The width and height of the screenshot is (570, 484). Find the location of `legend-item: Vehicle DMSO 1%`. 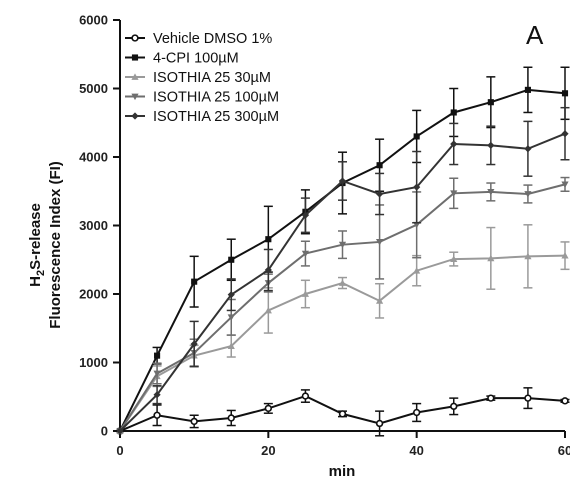

legend-item: Vehicle DMSO 1% is located at coordinates (198, 39).